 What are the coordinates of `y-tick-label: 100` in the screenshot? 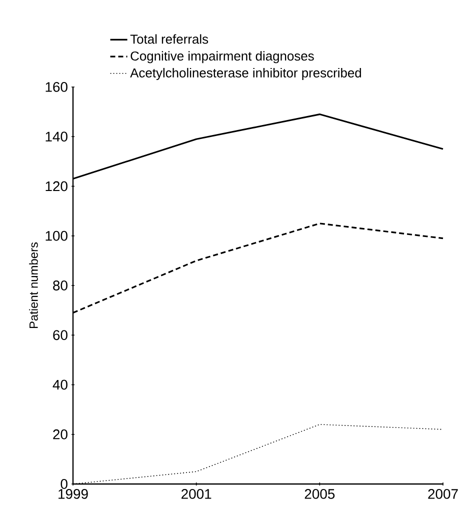 It's located at (57, 235).